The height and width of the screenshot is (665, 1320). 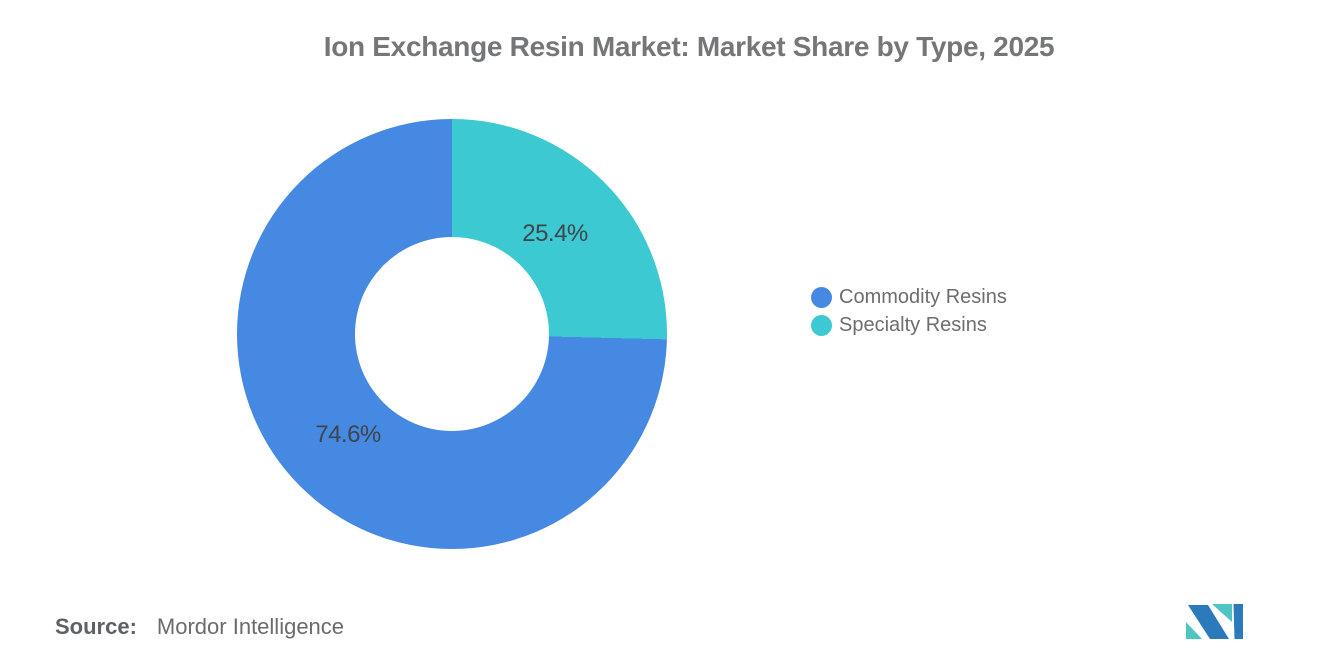 I want to click on mordor-intelligence-logo-icon, so click(x=1214, y=621).